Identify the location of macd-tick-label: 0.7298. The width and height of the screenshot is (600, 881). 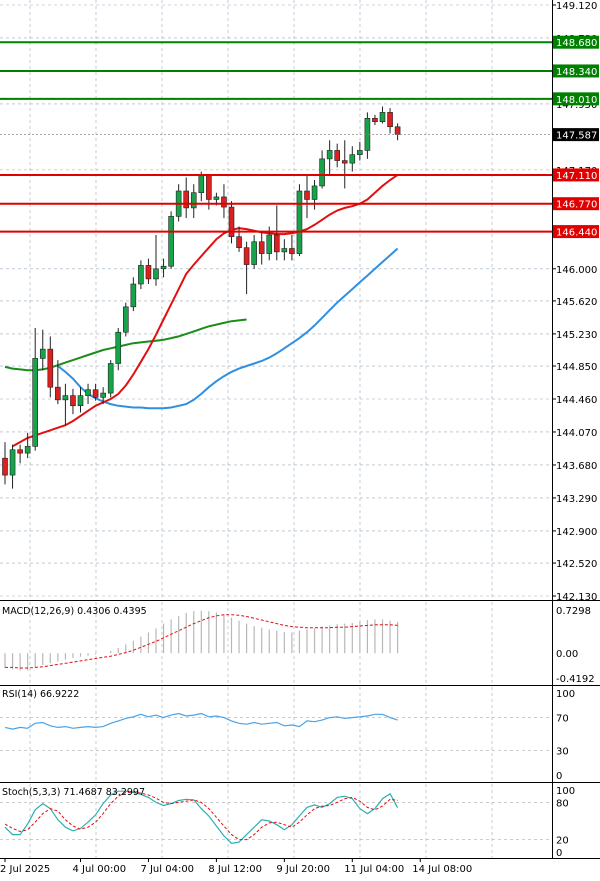
(573, 611).